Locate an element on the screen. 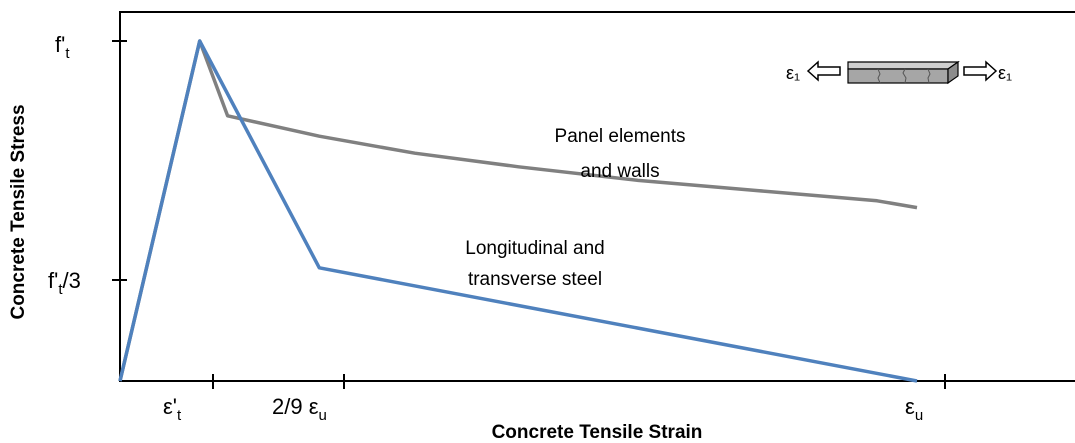  x-tick-main: 2/9 ε is located at coordinates (295, 406).